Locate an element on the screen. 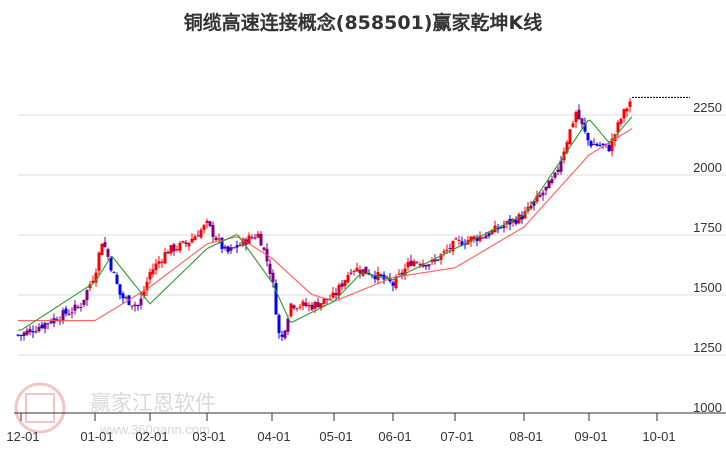 The image size is (726, 450). x-tick-label: 04-01 is located at coordinates (273, 436).